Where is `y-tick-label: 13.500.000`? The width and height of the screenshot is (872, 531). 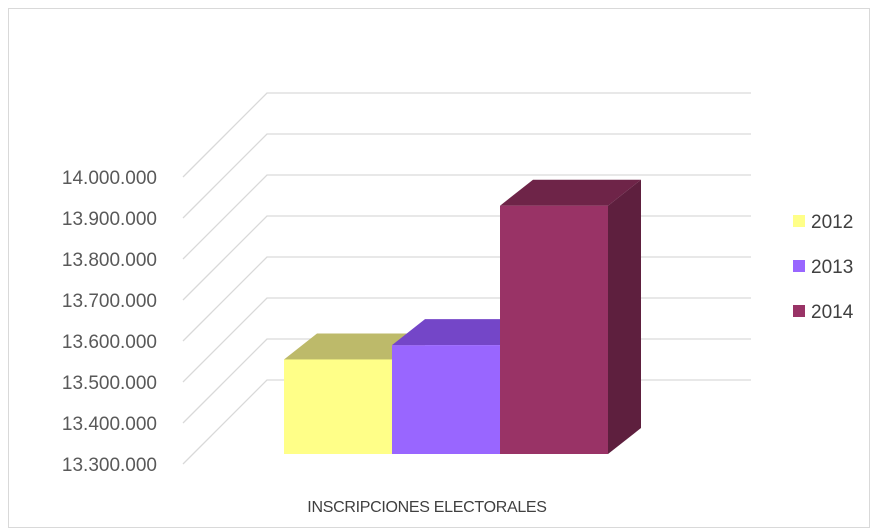 y-tick-label: 13.500.000 is located at coordinates (109, 383).